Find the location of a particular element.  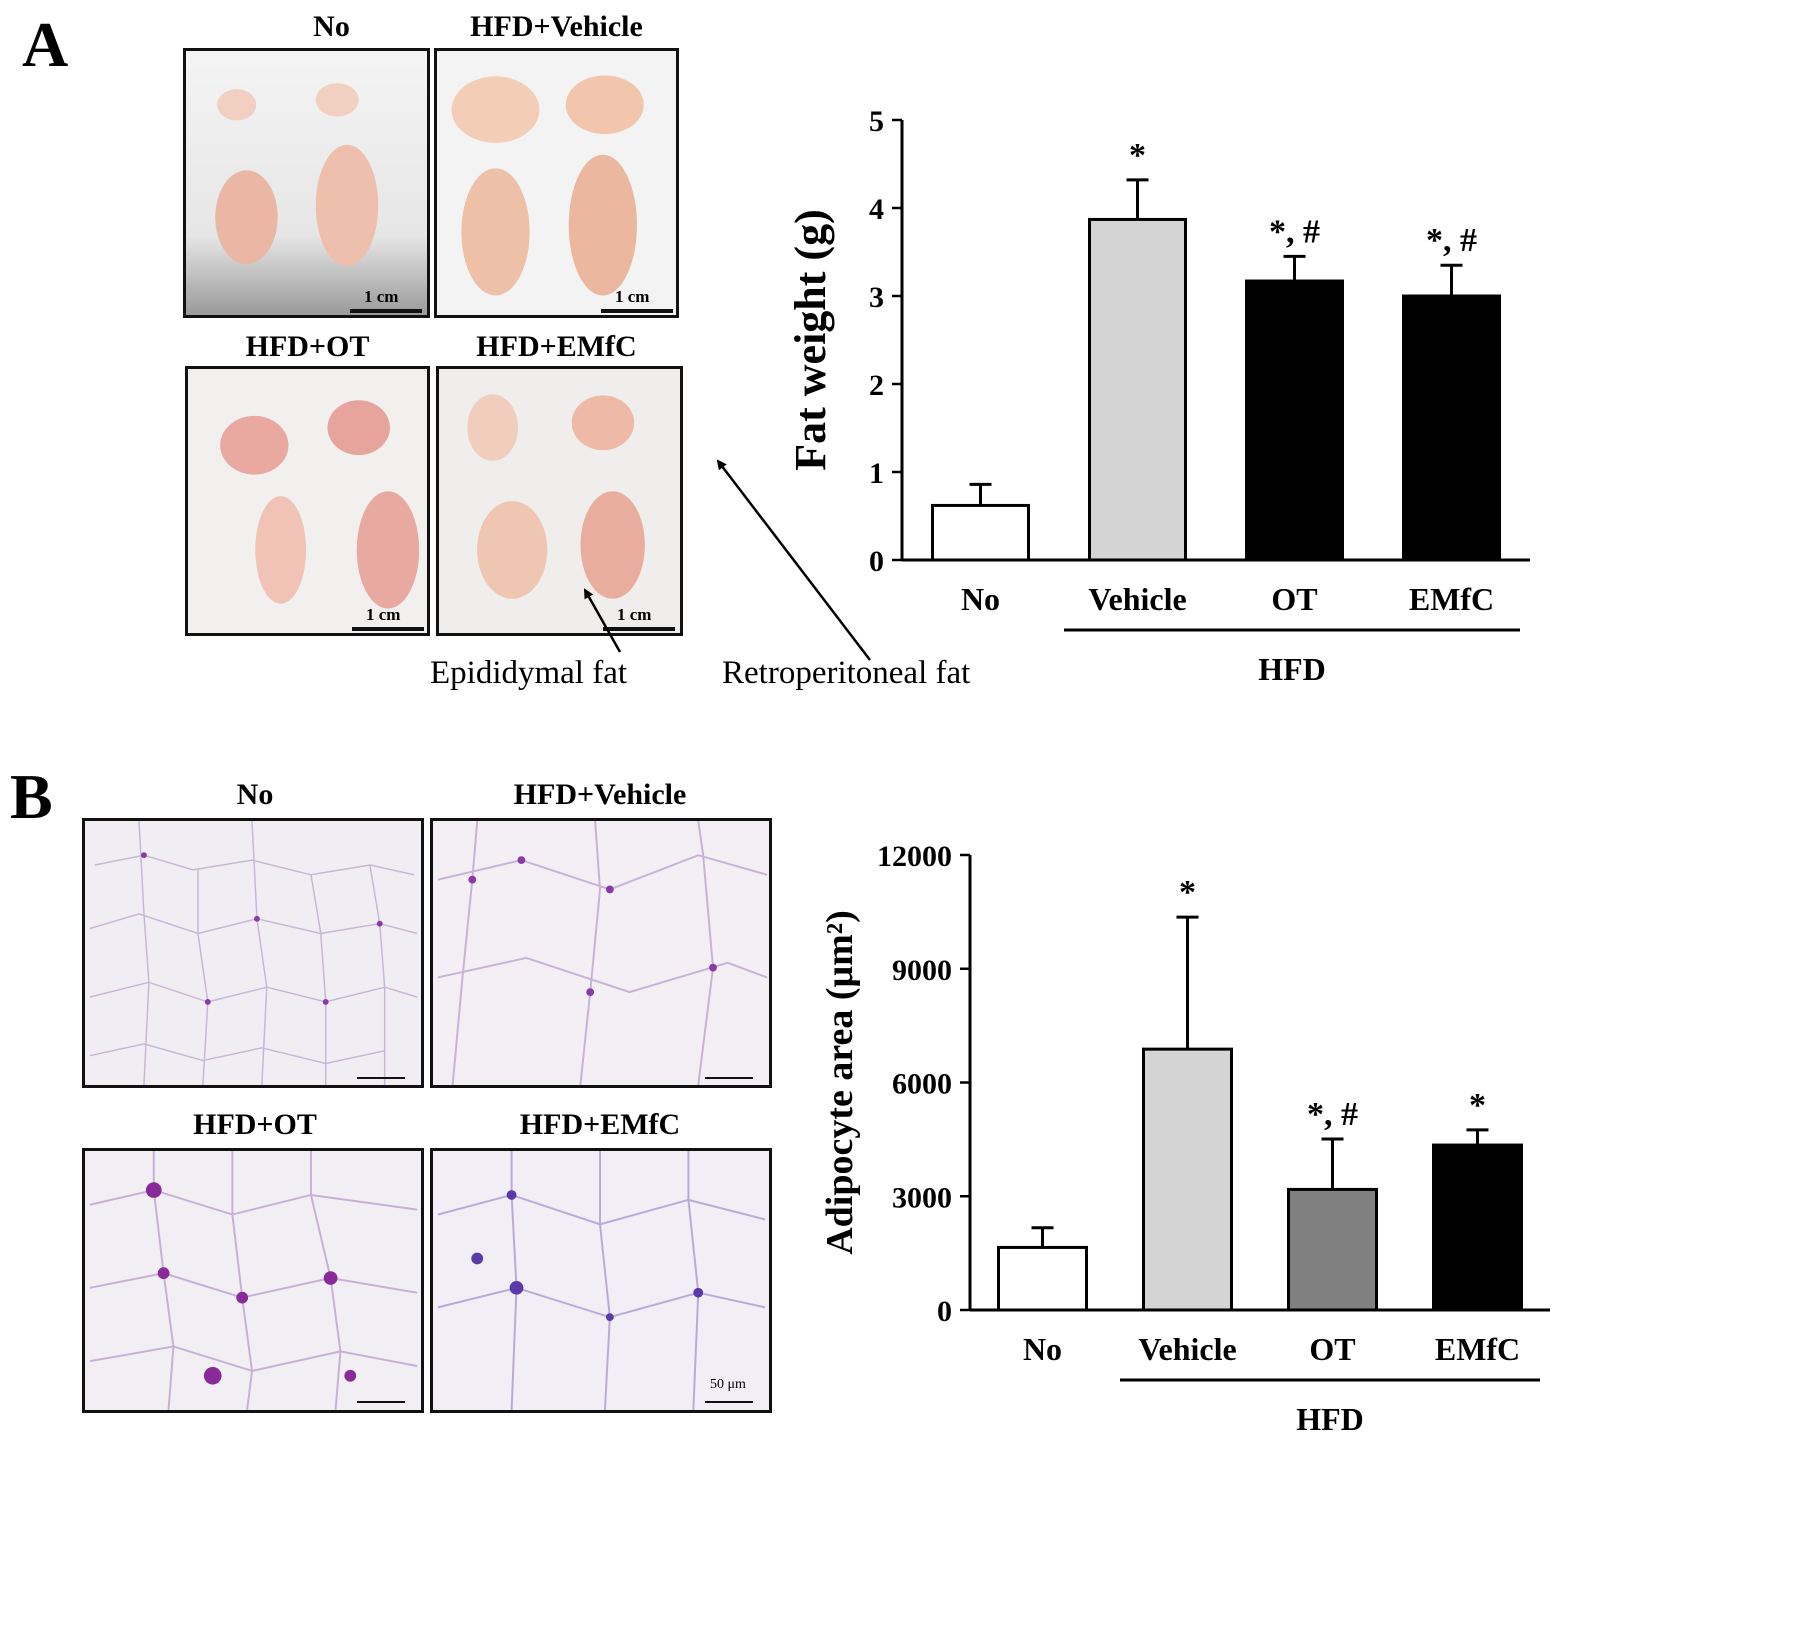

y-axis-label: Fat weight (g) is located at coordinates (810, 340).